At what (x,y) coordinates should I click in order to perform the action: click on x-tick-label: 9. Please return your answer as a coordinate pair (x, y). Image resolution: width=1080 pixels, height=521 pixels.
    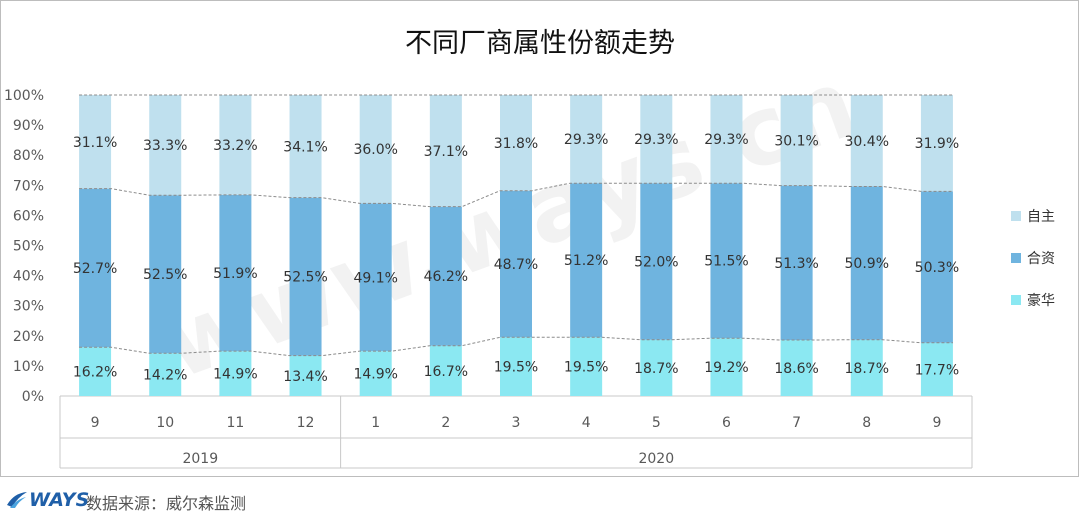
    Looking at the image, I should click on (936, 423).